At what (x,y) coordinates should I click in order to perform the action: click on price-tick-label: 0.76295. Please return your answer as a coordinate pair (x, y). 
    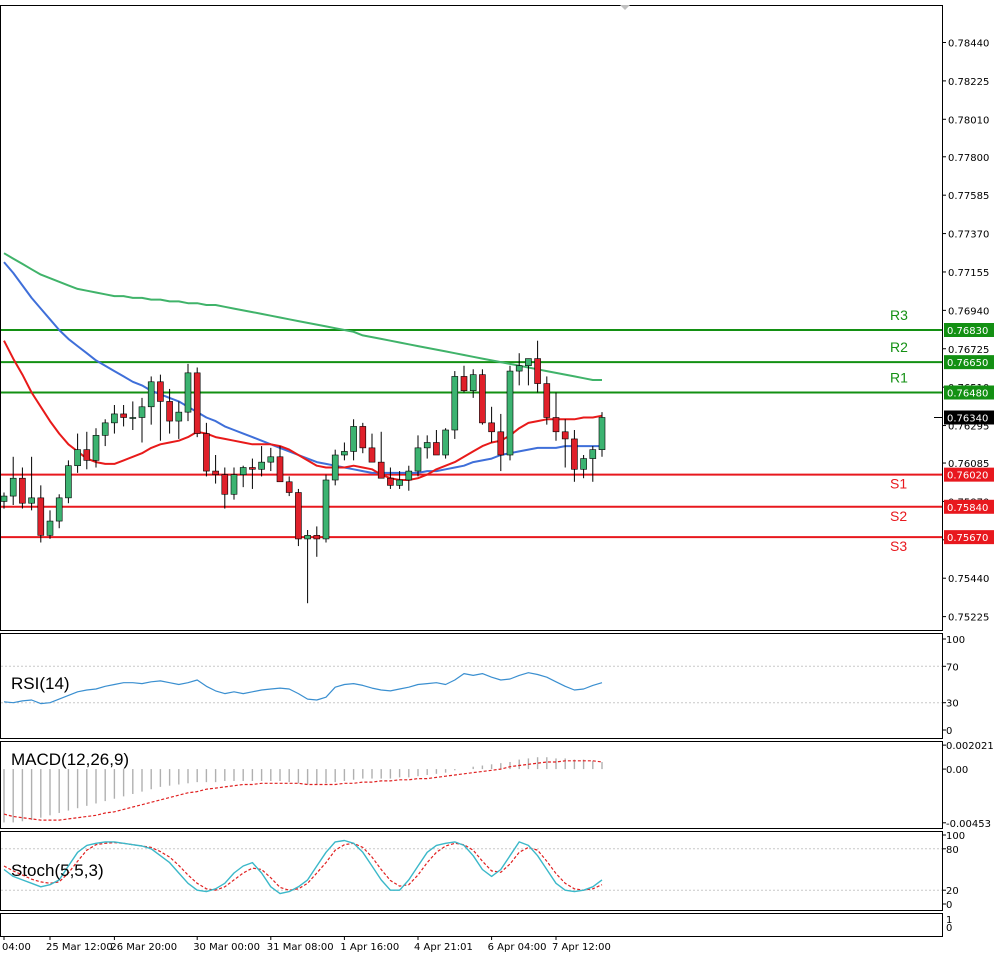
    Looking at the image, I should click on (968, 427).